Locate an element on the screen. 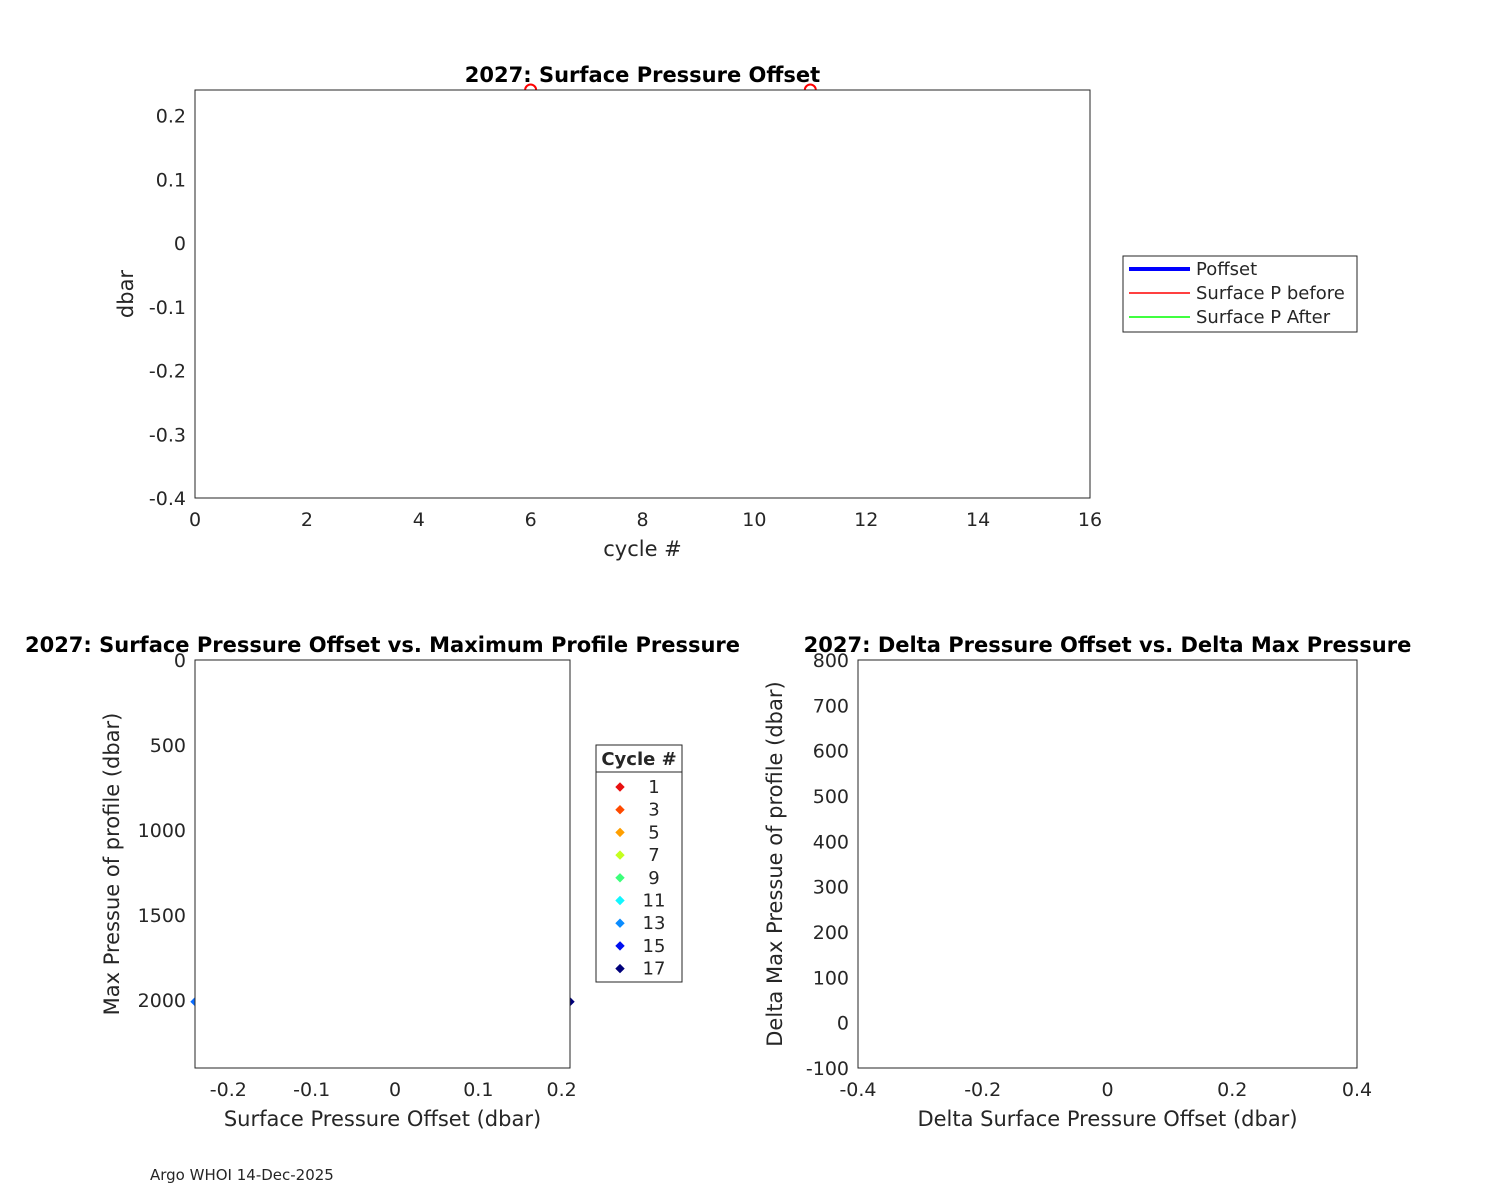 The width and height of the screenshot is (1500, 1200). legend-label: 5 is located at coordinates (653, 832).